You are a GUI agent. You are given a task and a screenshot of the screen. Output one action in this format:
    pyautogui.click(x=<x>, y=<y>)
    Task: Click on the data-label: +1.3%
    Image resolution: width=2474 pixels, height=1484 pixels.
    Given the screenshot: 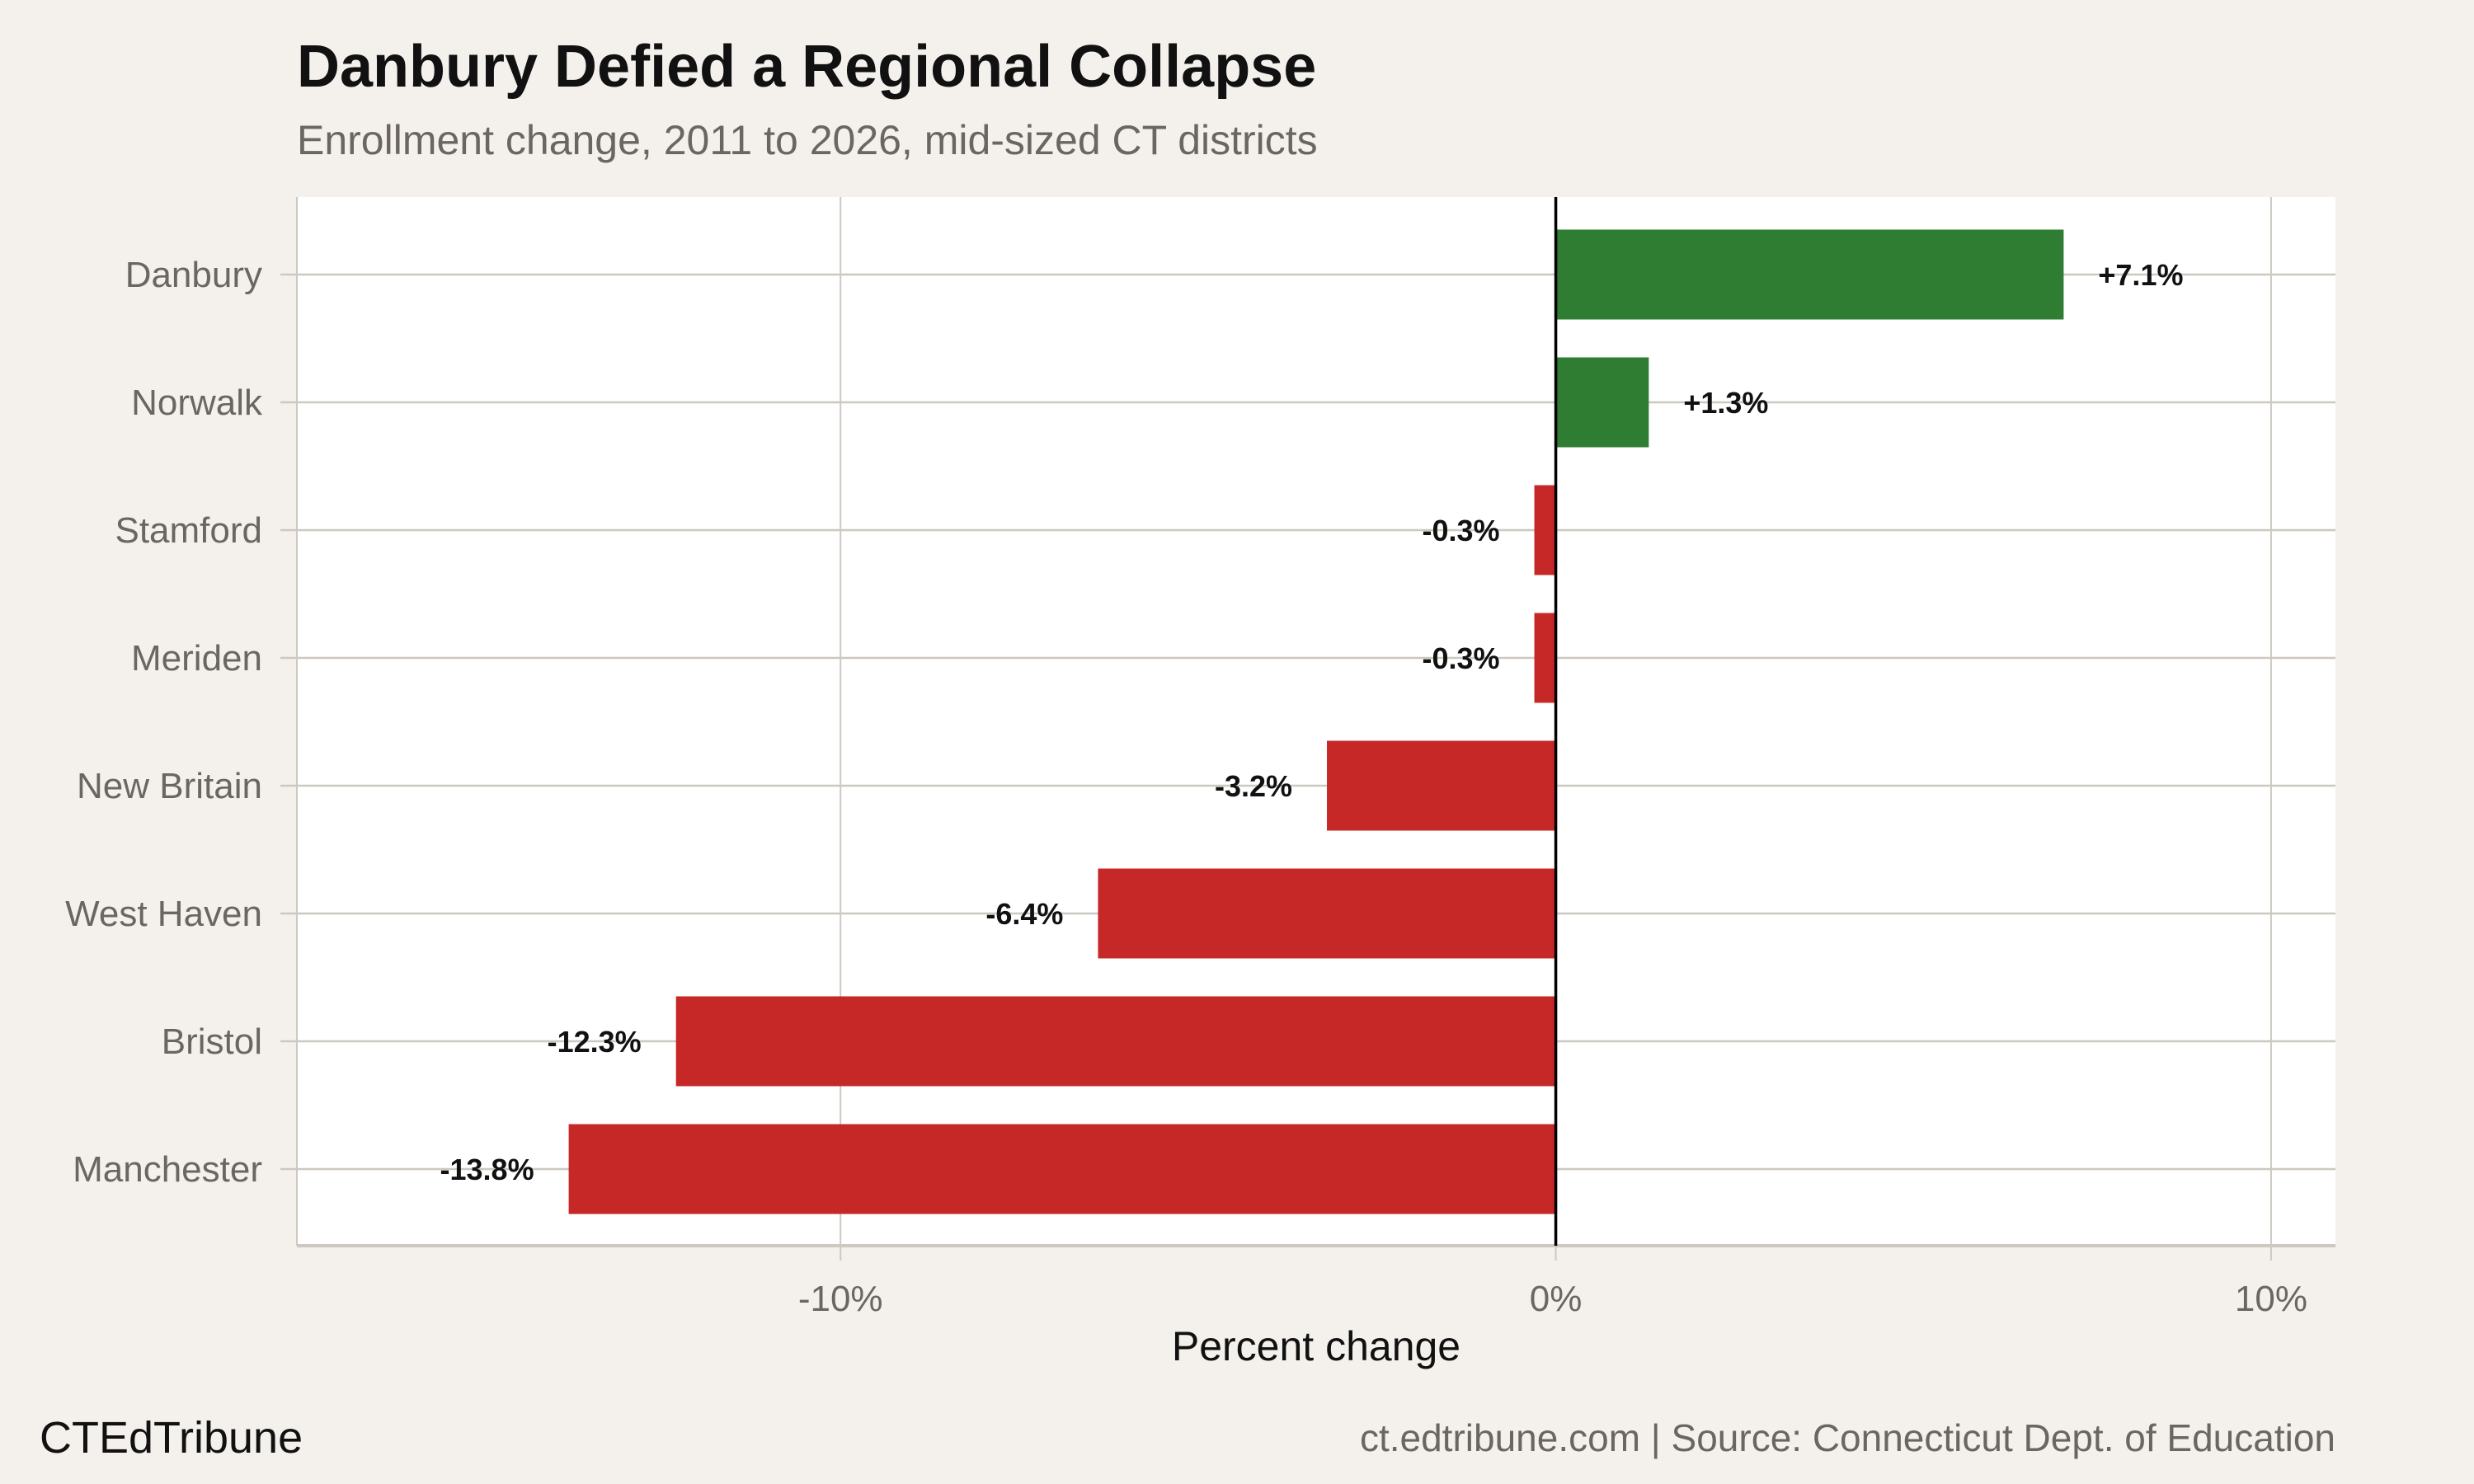 What is the action you would take?
    pyautogui.click(x=1725, y=403)
    